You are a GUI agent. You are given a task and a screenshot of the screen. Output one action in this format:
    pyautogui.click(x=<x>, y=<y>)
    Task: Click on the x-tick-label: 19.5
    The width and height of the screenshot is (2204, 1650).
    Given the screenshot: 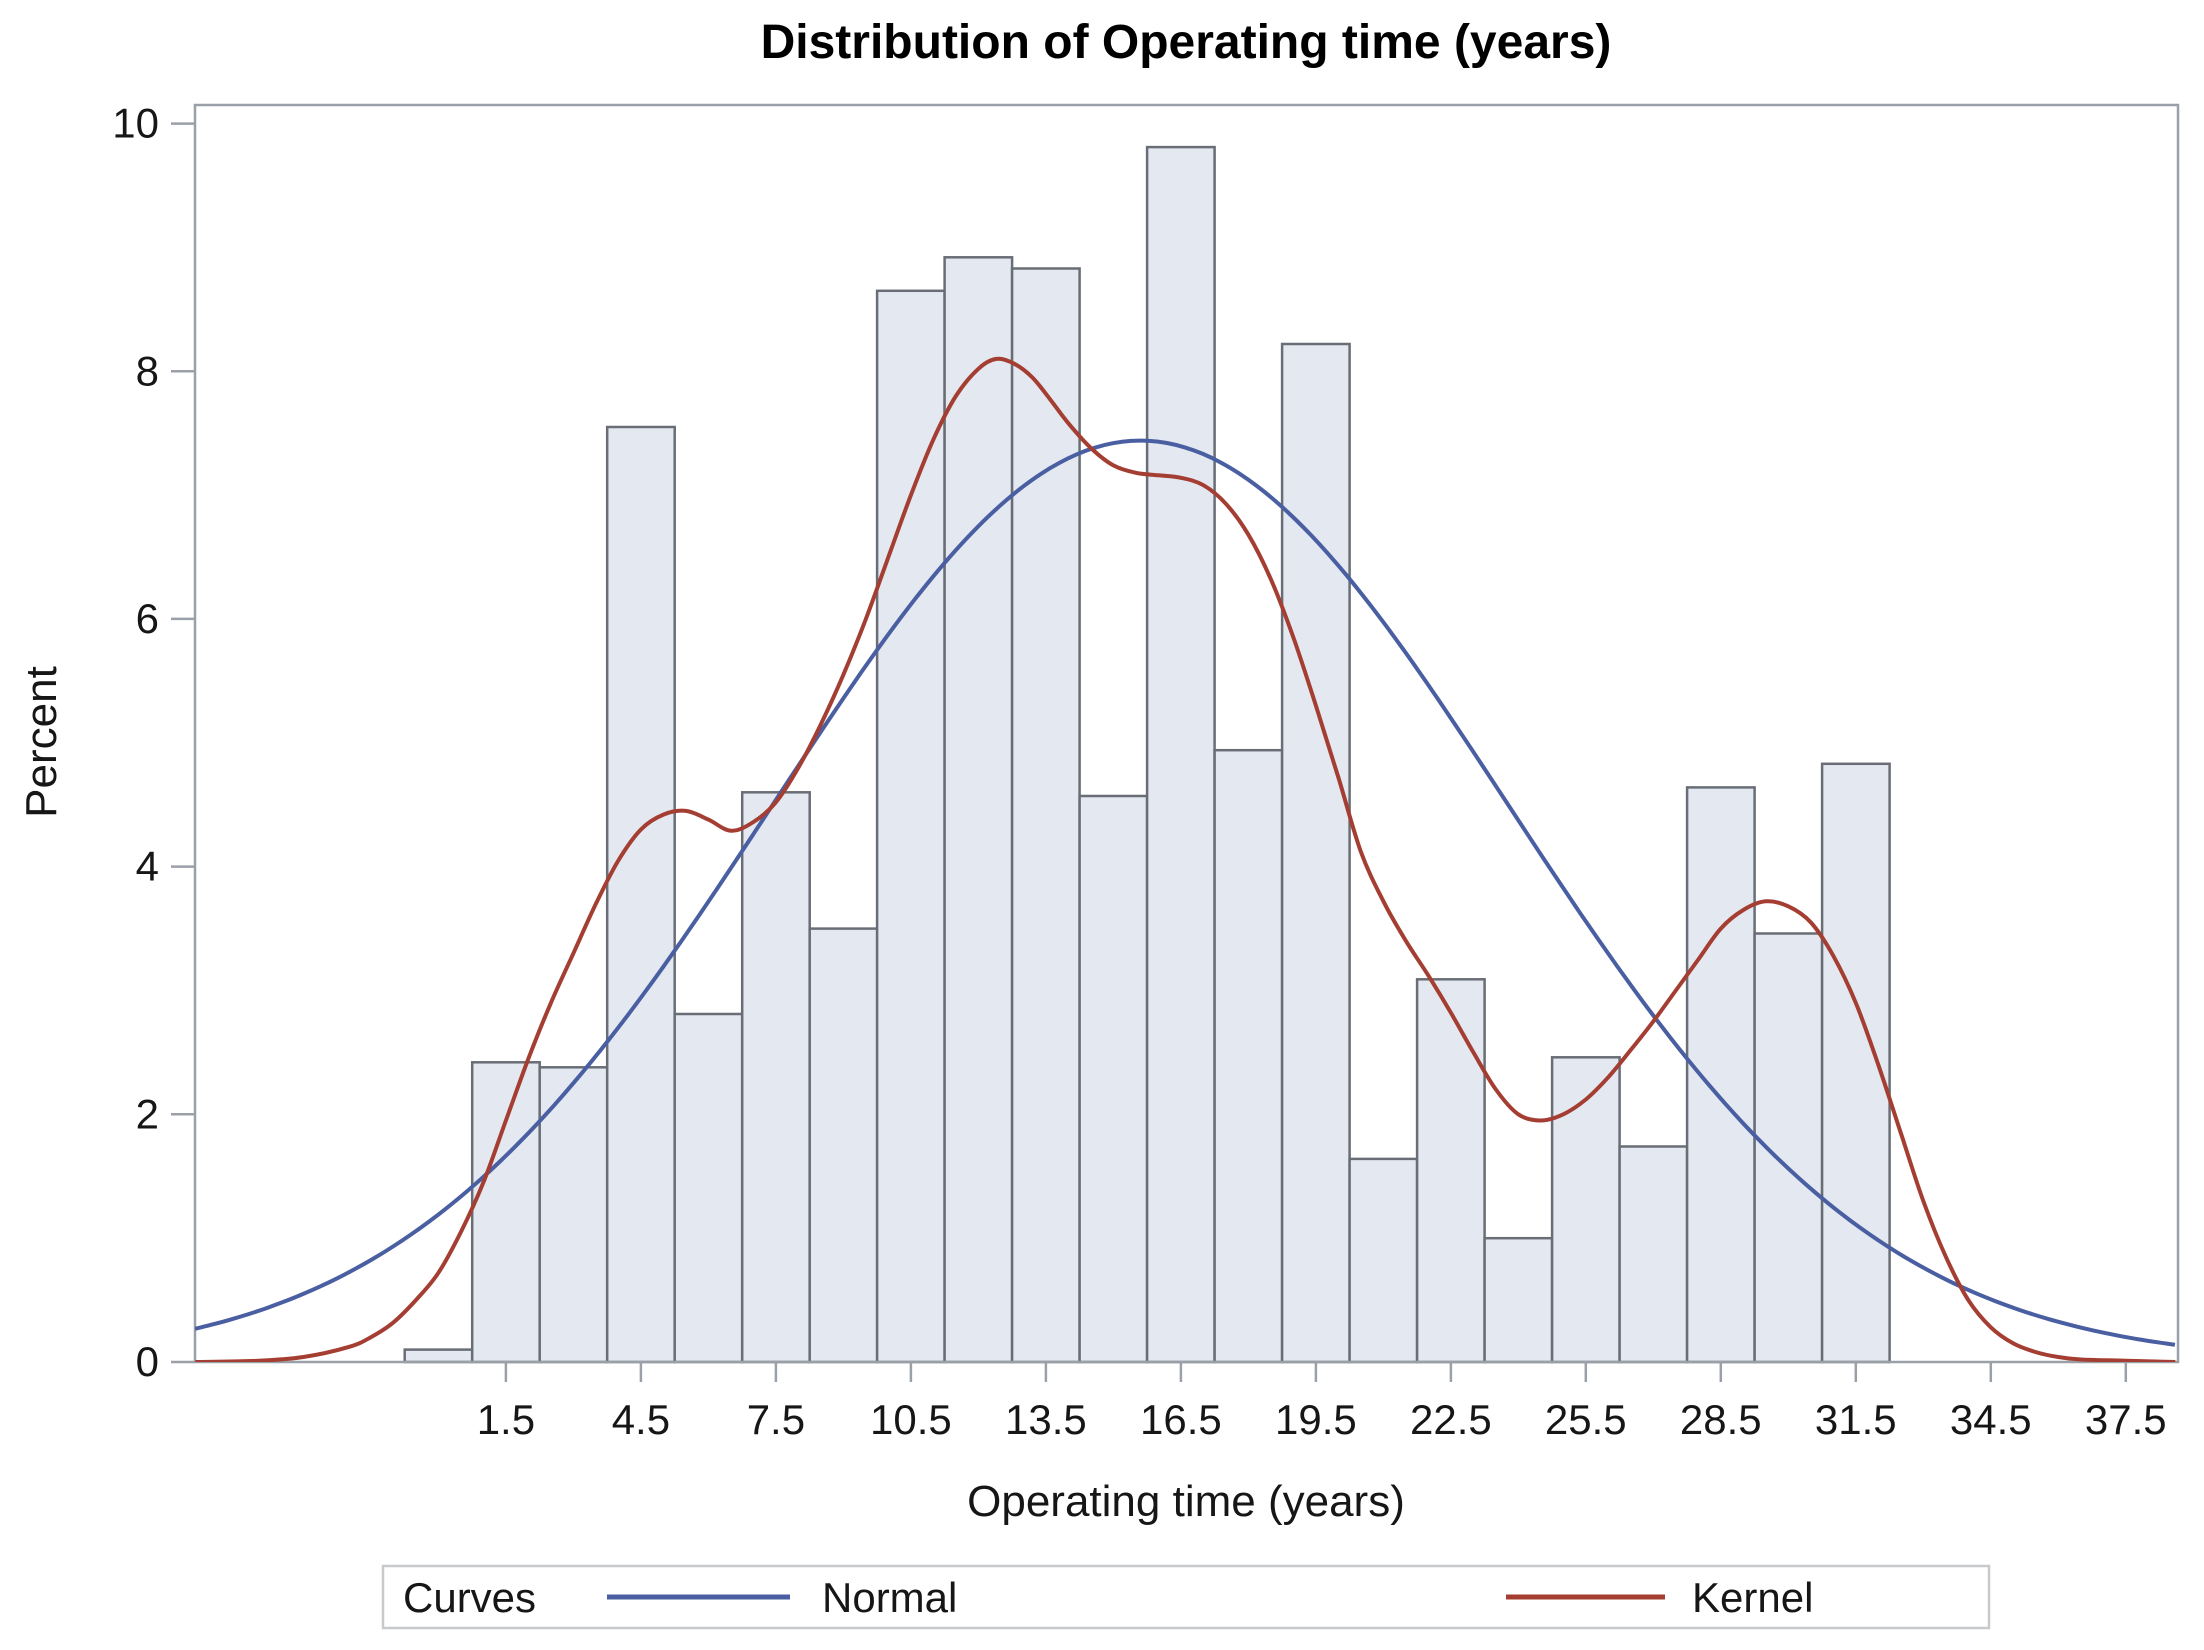 What is the action you would take?
    pyautogui.click(x=1316, y=1419)
    